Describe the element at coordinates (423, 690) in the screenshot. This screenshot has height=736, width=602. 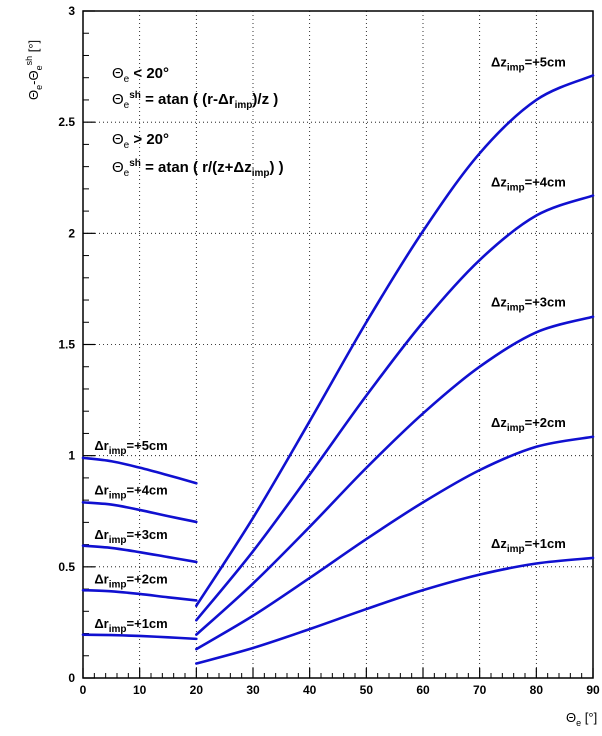
I see `x-tick-label: 60` at that location.